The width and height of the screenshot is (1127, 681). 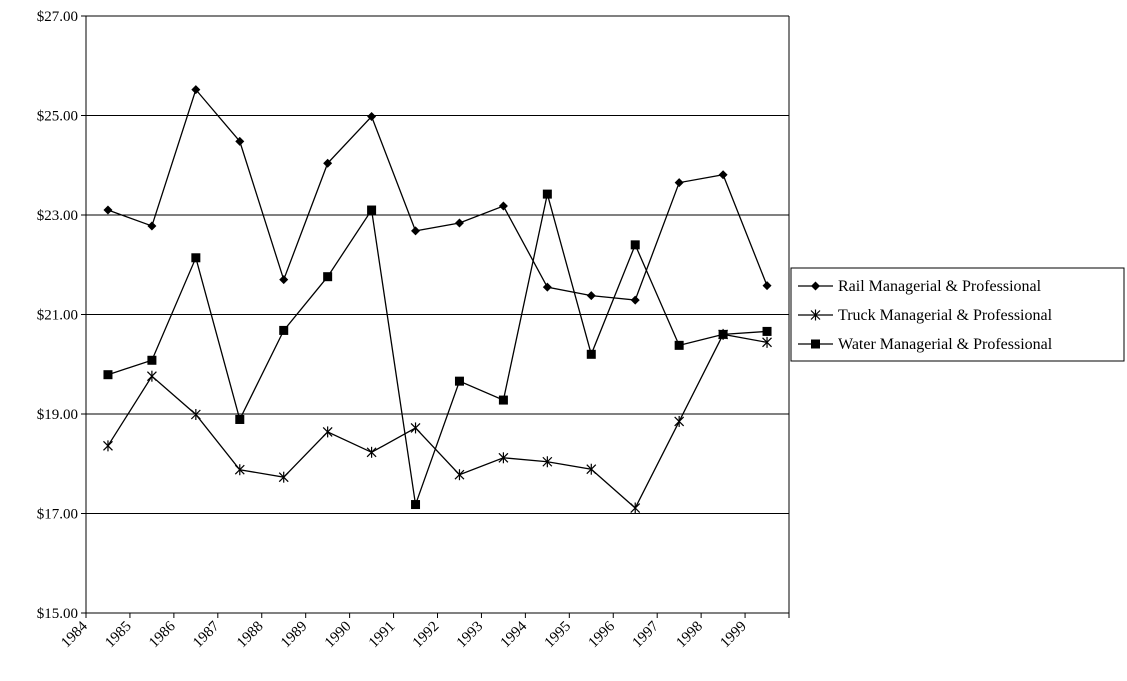 I want to click on legend-entry: Water Managerial & Professional, so click(x=925, y=344).